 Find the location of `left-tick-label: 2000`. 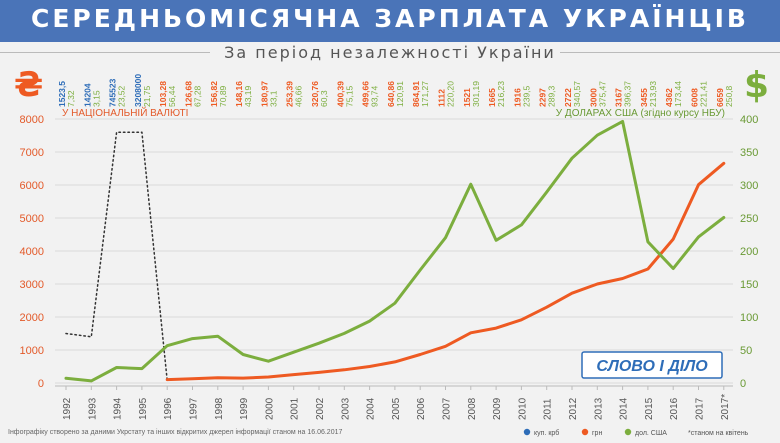

left-tick-label: 2000 is located at coordinates (32, 318).